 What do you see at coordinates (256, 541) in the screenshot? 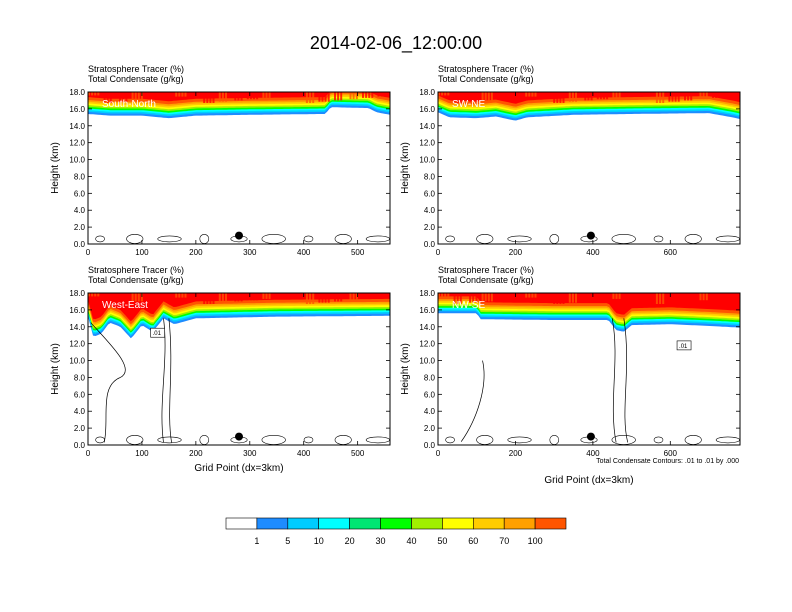
I see `colorbar-label: 1` at bounding box center [256, 541].